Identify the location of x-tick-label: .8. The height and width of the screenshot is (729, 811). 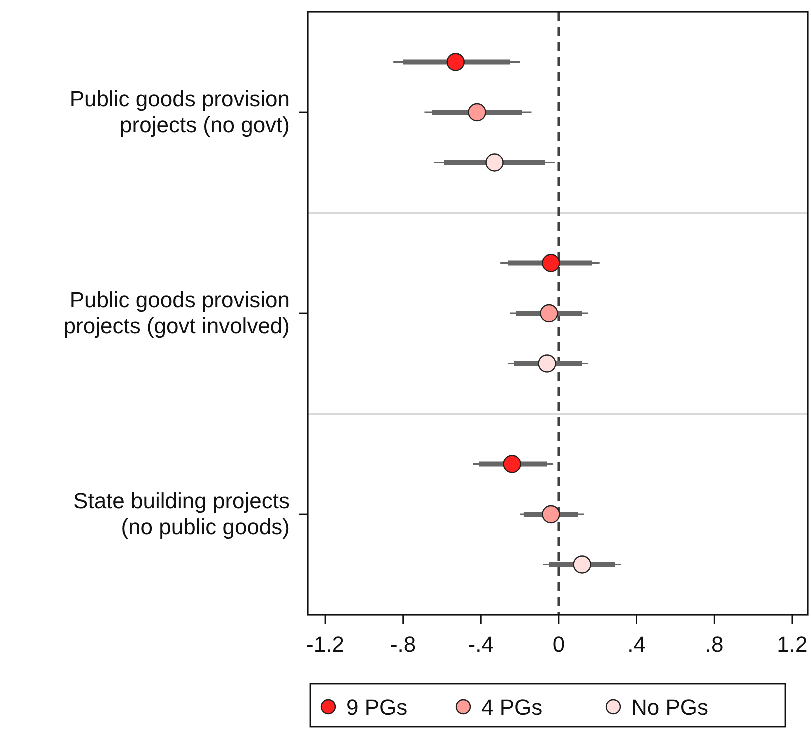
(714, 644).